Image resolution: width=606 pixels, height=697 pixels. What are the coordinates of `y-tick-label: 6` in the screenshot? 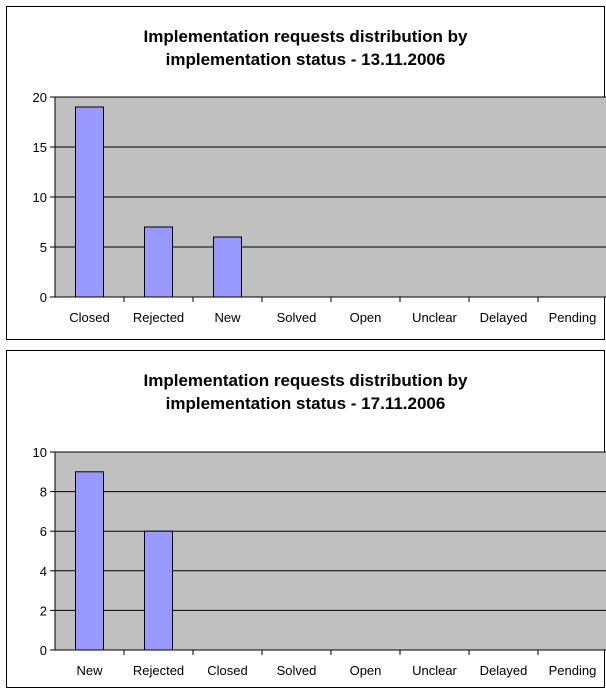 It's located at (43, 531).